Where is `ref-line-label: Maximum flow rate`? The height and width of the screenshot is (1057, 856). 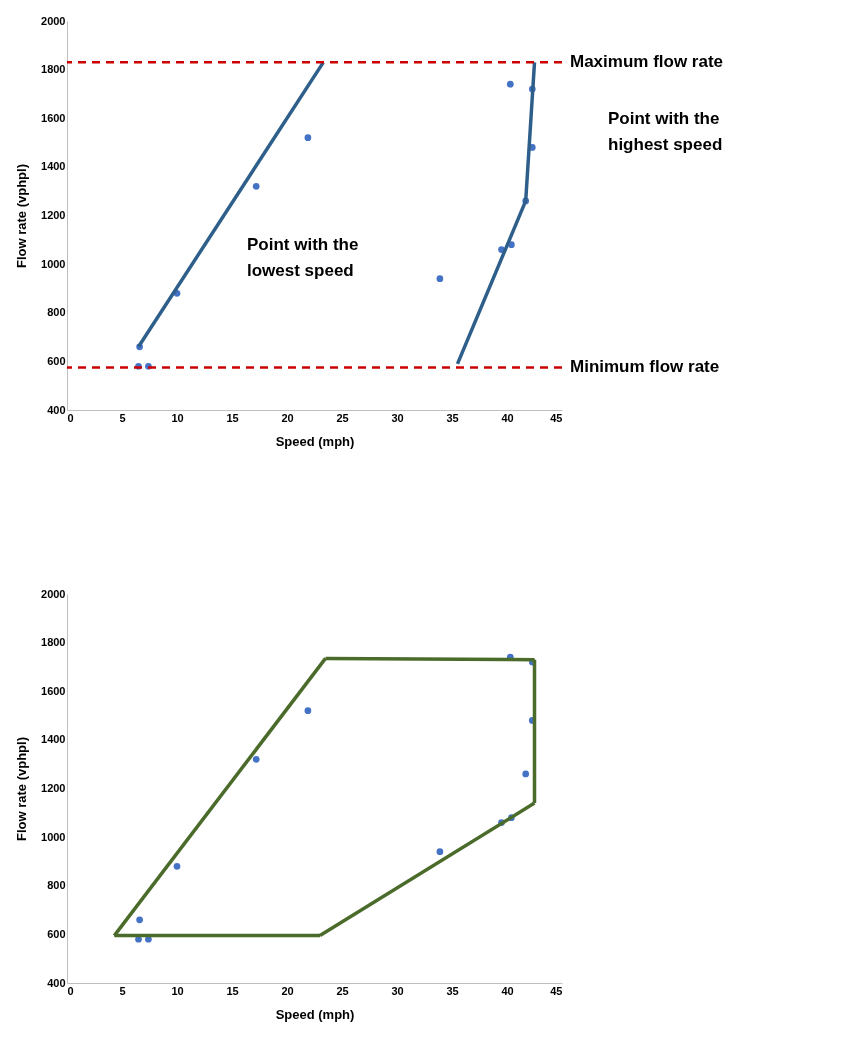 ref-line-label: Maximum flow rate is located at coordinates (647, 62).